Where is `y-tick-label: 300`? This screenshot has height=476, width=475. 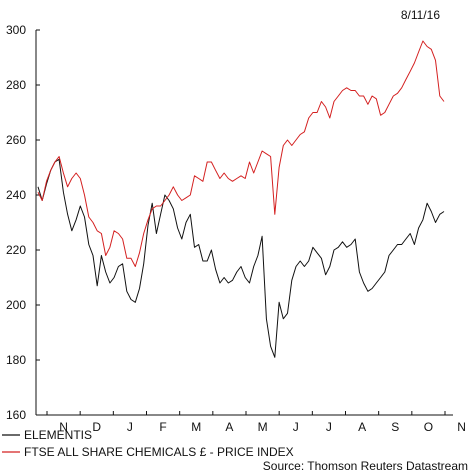 y-tick-label: 300 is located at coordinates (16, 30).